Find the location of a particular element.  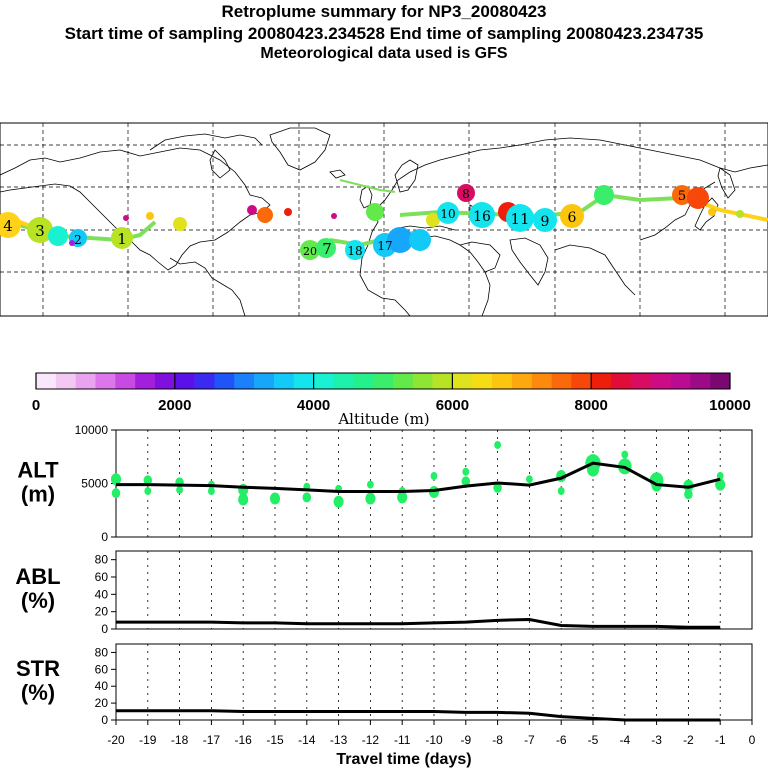

colorbar-tick-label: 2000 is located at coordinates (174, 405).